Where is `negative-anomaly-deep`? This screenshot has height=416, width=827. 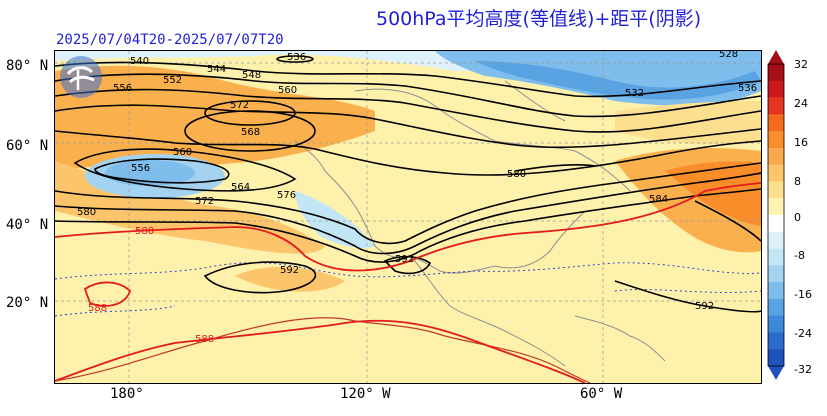
negative-anomaly-deep is located at coordinates (618, 80).